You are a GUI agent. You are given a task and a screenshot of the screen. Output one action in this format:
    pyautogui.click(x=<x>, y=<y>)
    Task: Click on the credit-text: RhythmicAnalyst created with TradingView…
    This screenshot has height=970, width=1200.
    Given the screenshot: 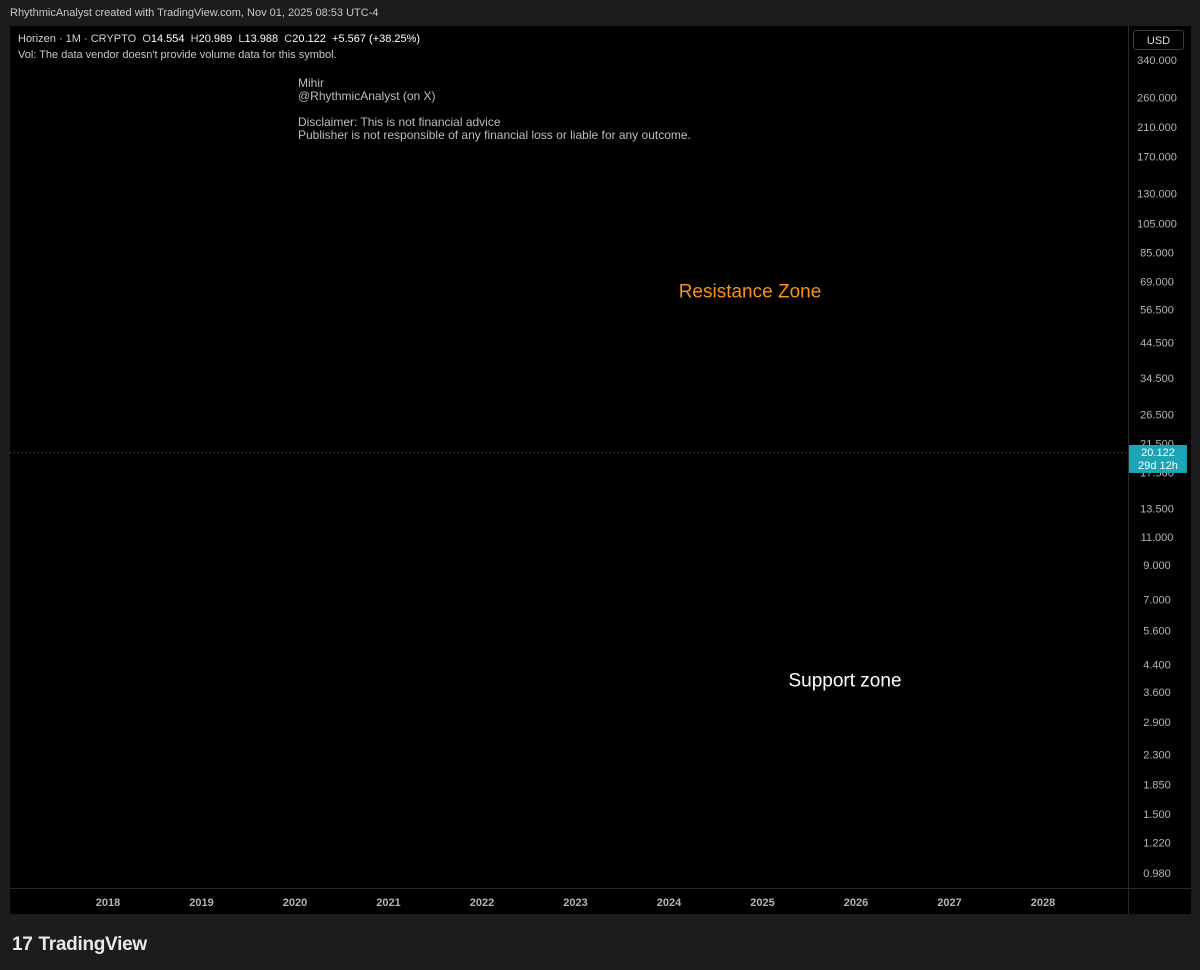 What is the action you would take?
    pyautogui.click(x=194, y=13)
    